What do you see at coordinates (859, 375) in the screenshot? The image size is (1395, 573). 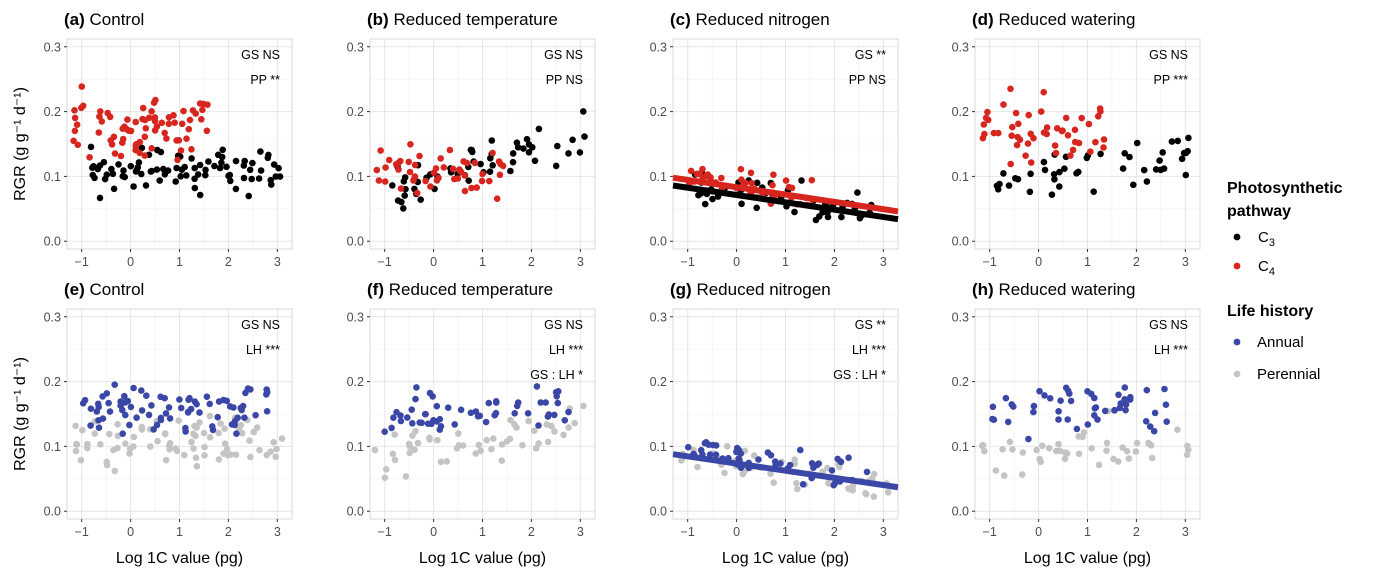 I see `annotation: GS : LH *` at bounding box center [859, 375].